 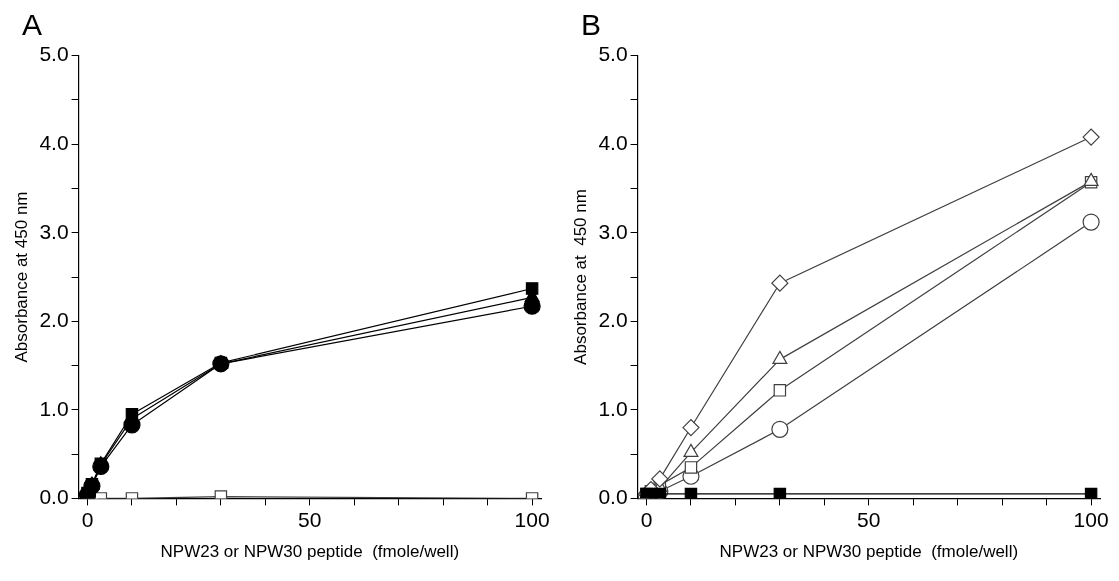 What do you see at coordinates (32, 25) in the screenshot?
I see `chart-title: A` at bounding box center [32, 25].